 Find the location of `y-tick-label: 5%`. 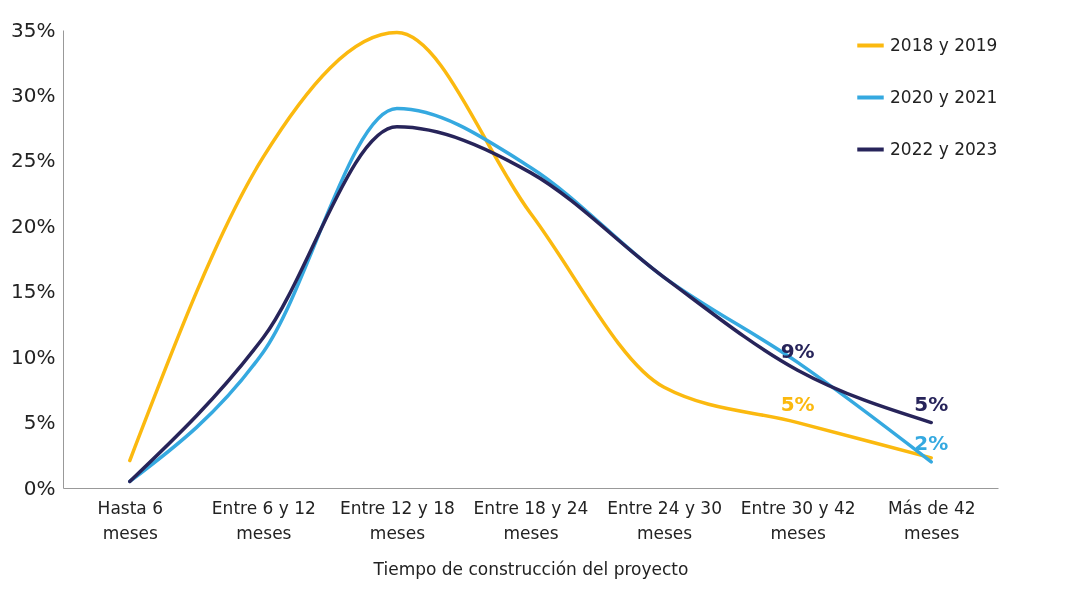

y-tick-label: 5% is located at coordinates (39, 422).